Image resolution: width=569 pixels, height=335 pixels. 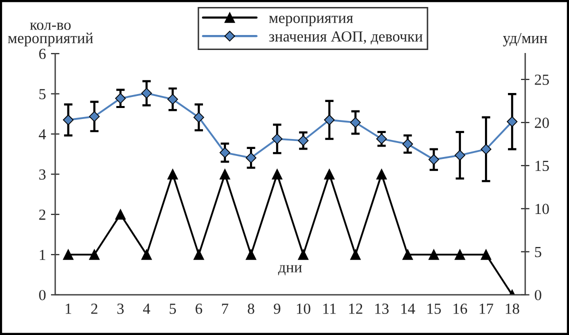 I want to click on y-axis-title: кол-во мероприятий, so click(x=51, y=34).